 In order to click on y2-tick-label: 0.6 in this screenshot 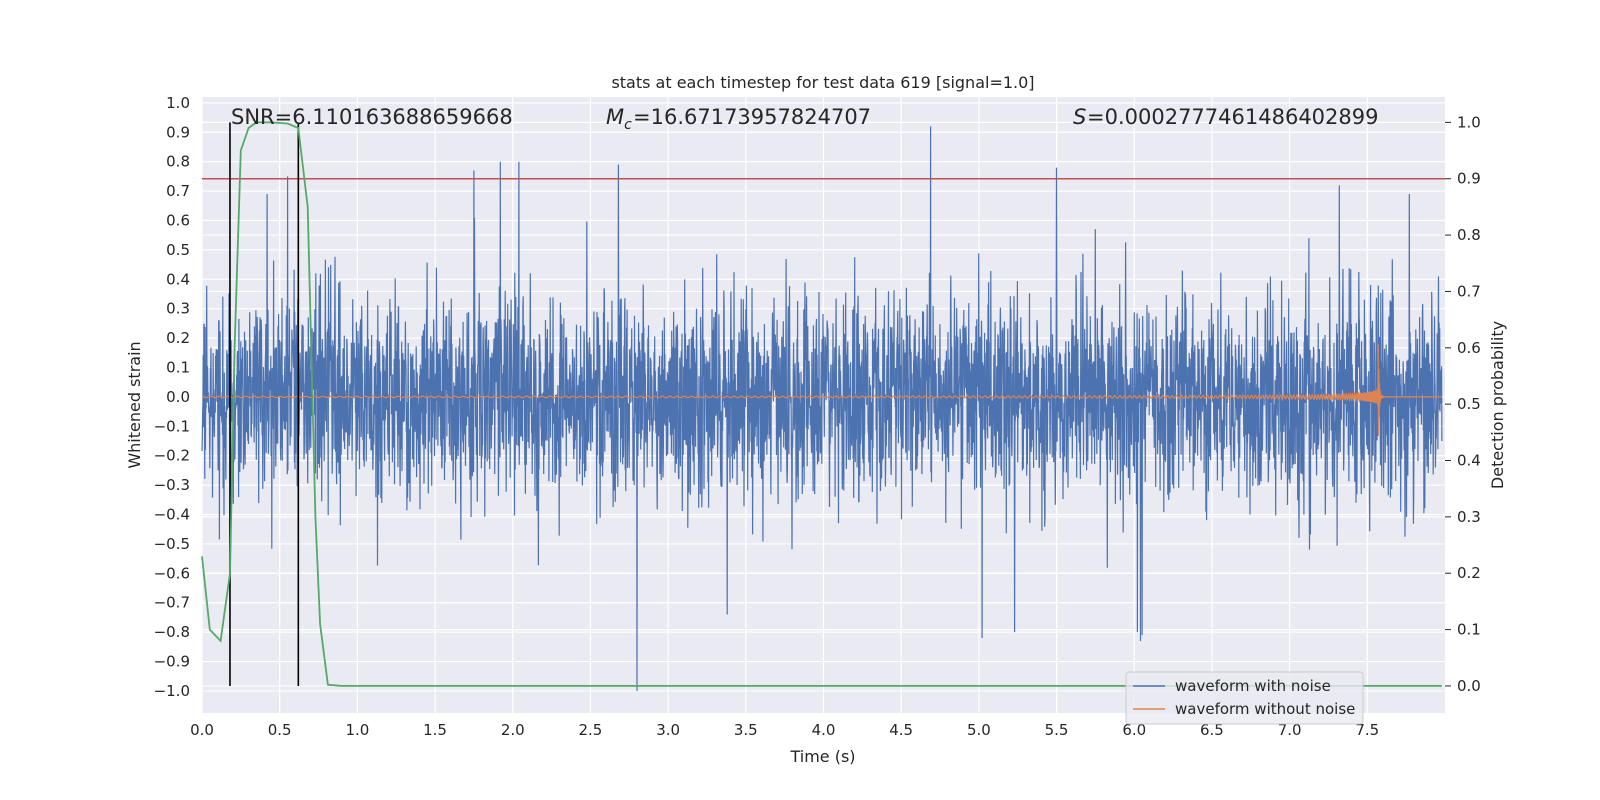, I will do `click(1469, 348)`.